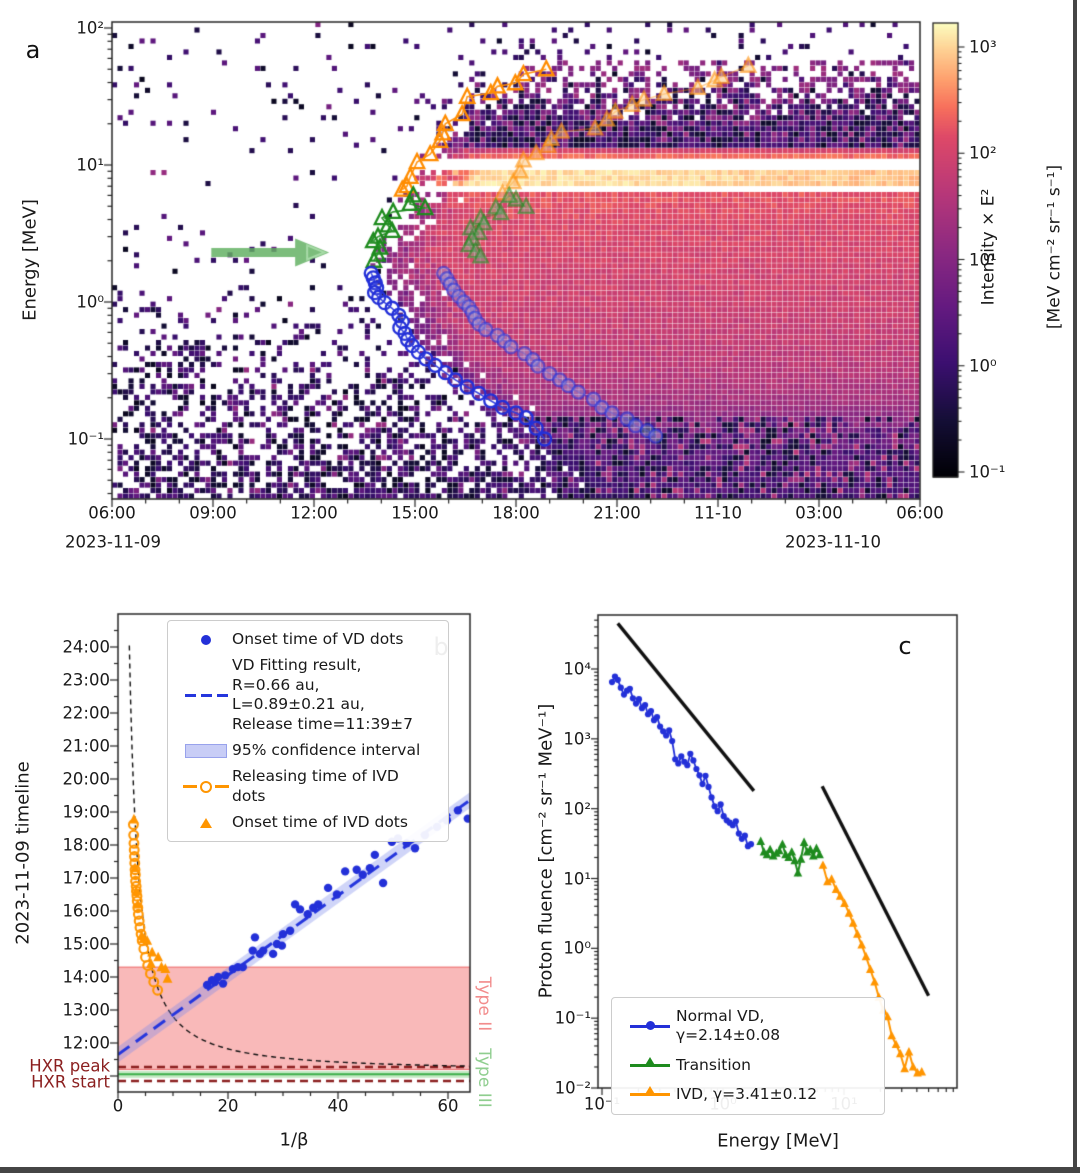 The height and width of the screenshot is (1173, 1080). I want to click on confidence-band-icon, so click(206, 750).